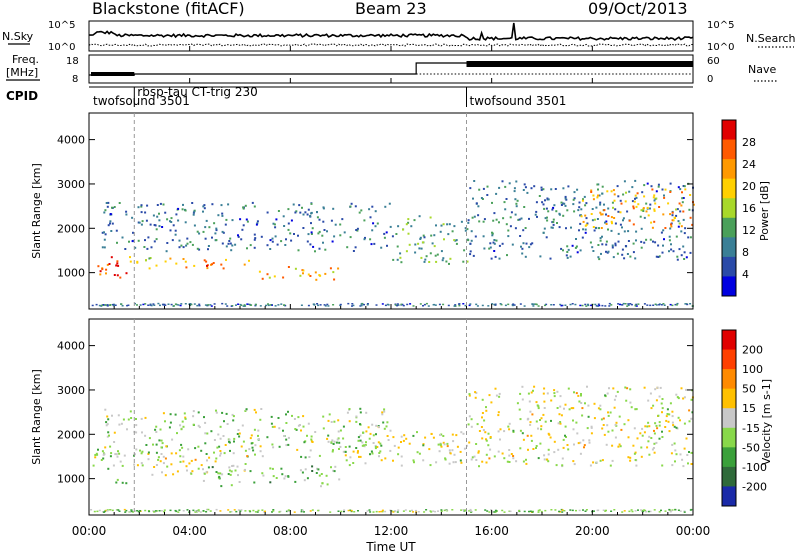  What do you see at coordinates (749, 230) in the screenshot?
I see `colorbar-tick-label: 12` at bounding box center [749, 230].